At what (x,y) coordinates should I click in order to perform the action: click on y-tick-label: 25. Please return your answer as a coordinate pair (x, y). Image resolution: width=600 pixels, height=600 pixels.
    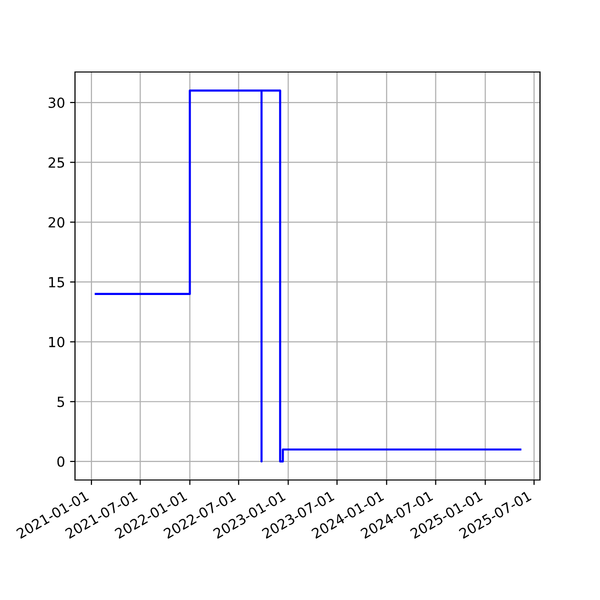
    Looking at the image, I should click on (56, 162).